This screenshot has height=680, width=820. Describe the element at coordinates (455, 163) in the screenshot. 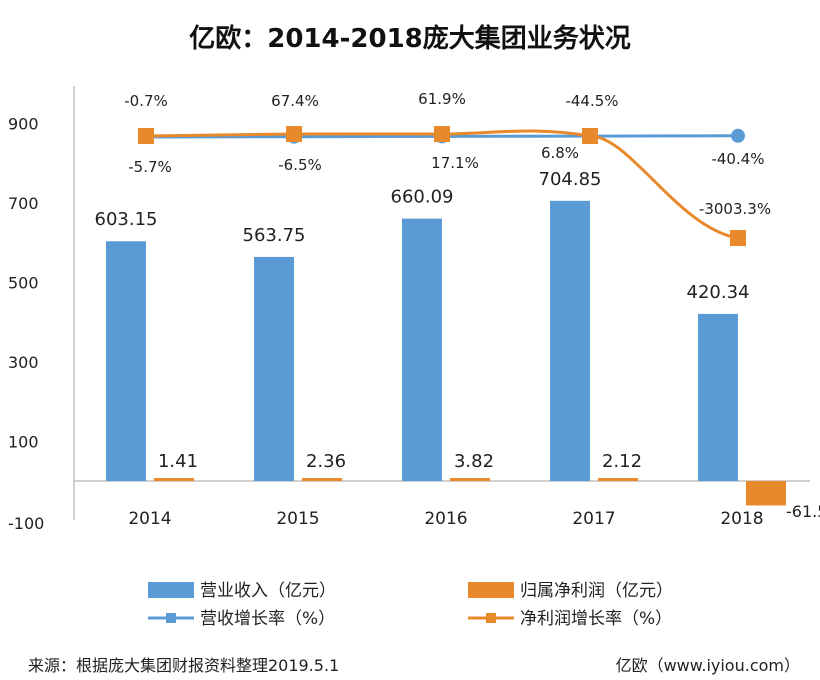

I see `data-label-revenue-growth: 17.1%` at that location.